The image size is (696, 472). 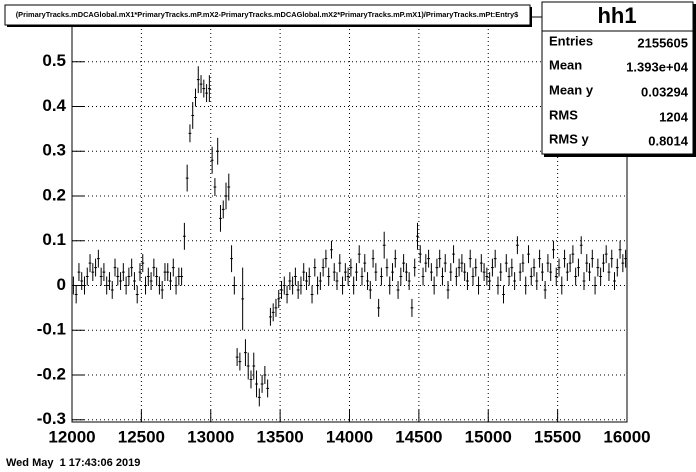 What do you see at coordinates (210, 436) in the screenshot?
I see `x-tick-label: 13000` at bounding box center [210, 436].